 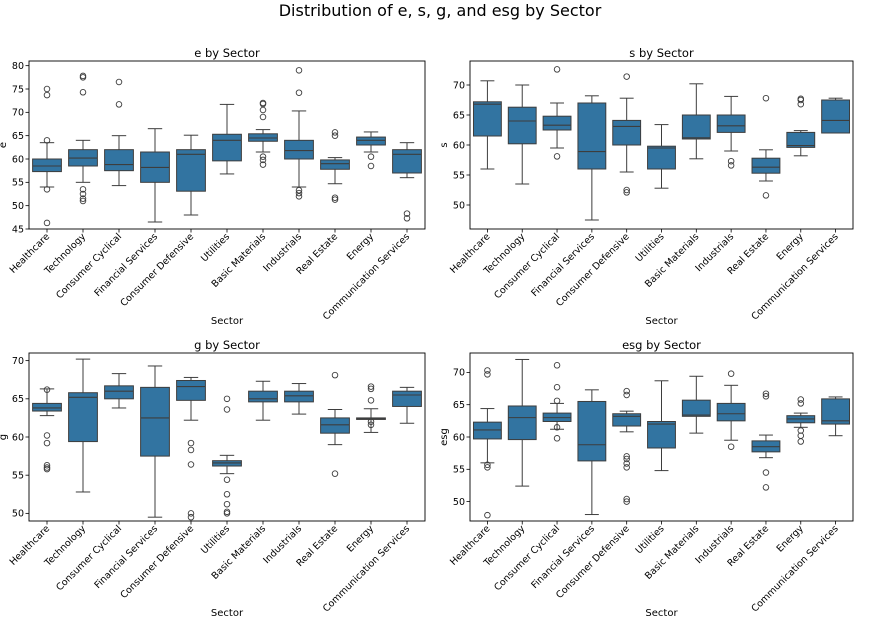 What do you see at coordinates (444, 144) in the screenshot?
I see `y-axis-label: s` at bounding box center [444, 144].